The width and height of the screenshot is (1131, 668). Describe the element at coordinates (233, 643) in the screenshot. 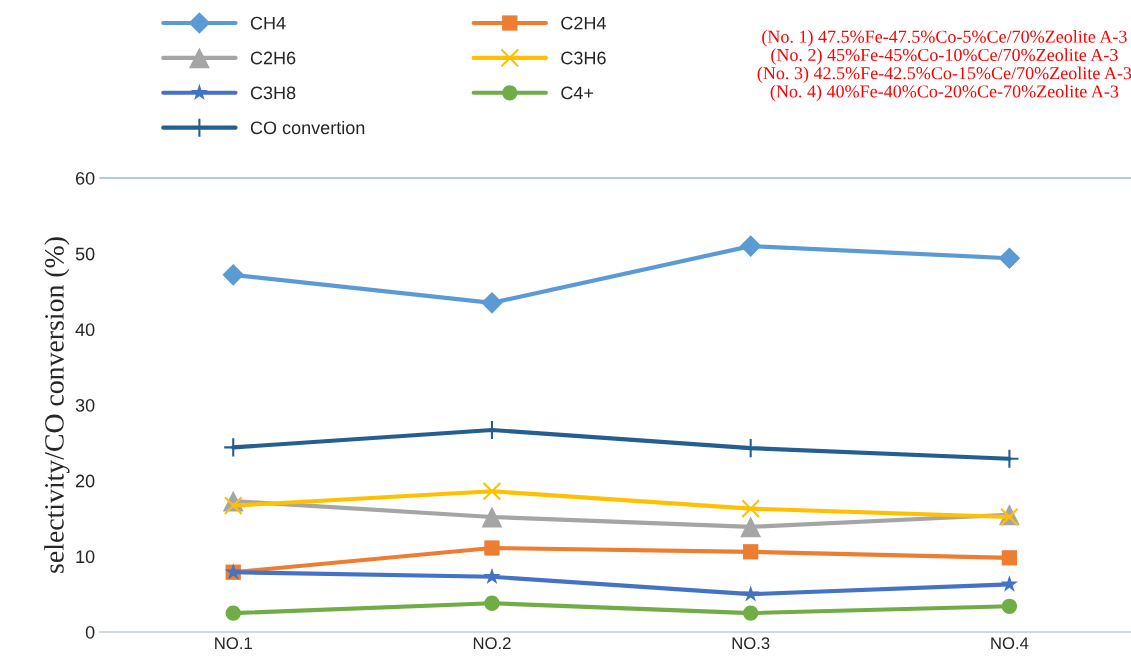

I see `x-tick-label: NO.1` at that location.